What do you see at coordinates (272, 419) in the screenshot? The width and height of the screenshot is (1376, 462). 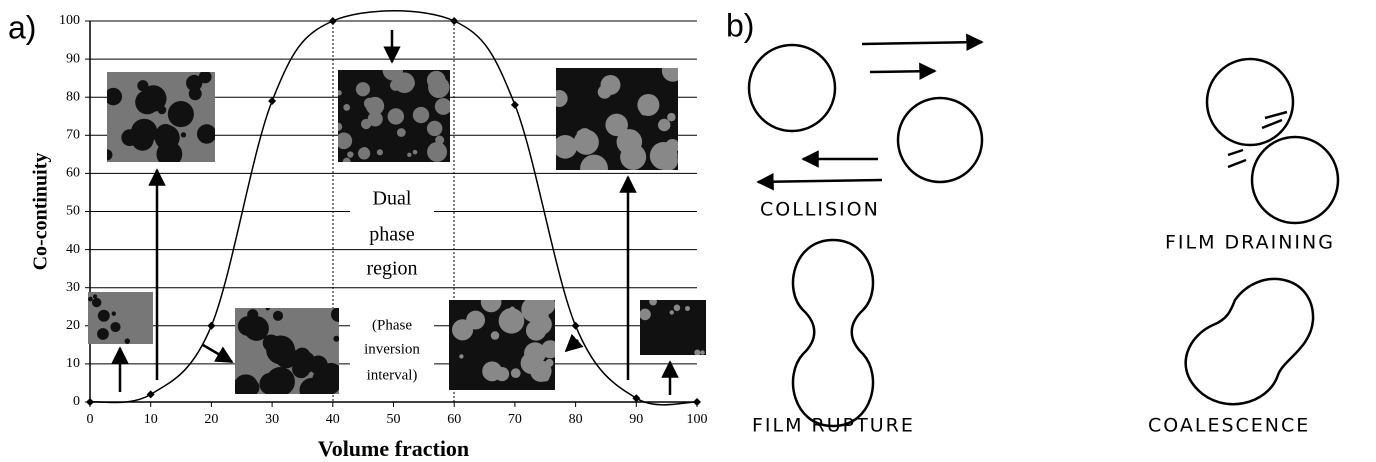 I see `x-tick-label: 30` at bounding box center [272, 419].